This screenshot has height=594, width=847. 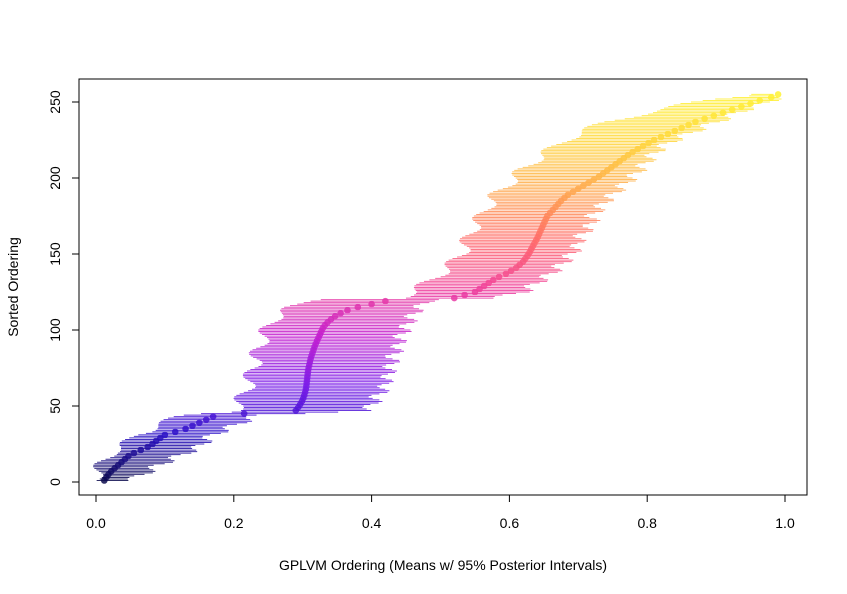 I want to click on x-tick-label: 0.4, so click(x=372, y=523).